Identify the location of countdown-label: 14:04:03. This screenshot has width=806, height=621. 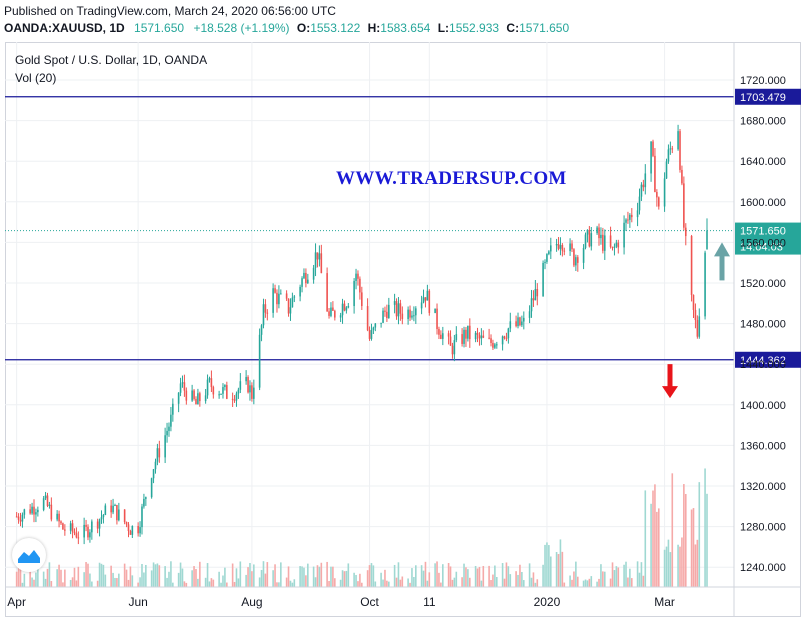
(761, 248).